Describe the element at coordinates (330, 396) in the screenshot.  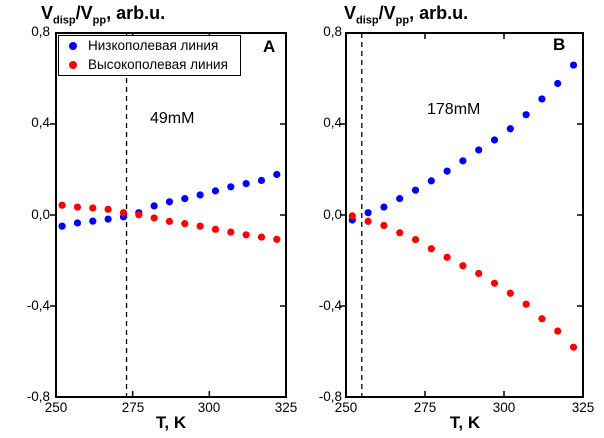
I see `panel-b-ytick--0.8: -0,8` at that location.